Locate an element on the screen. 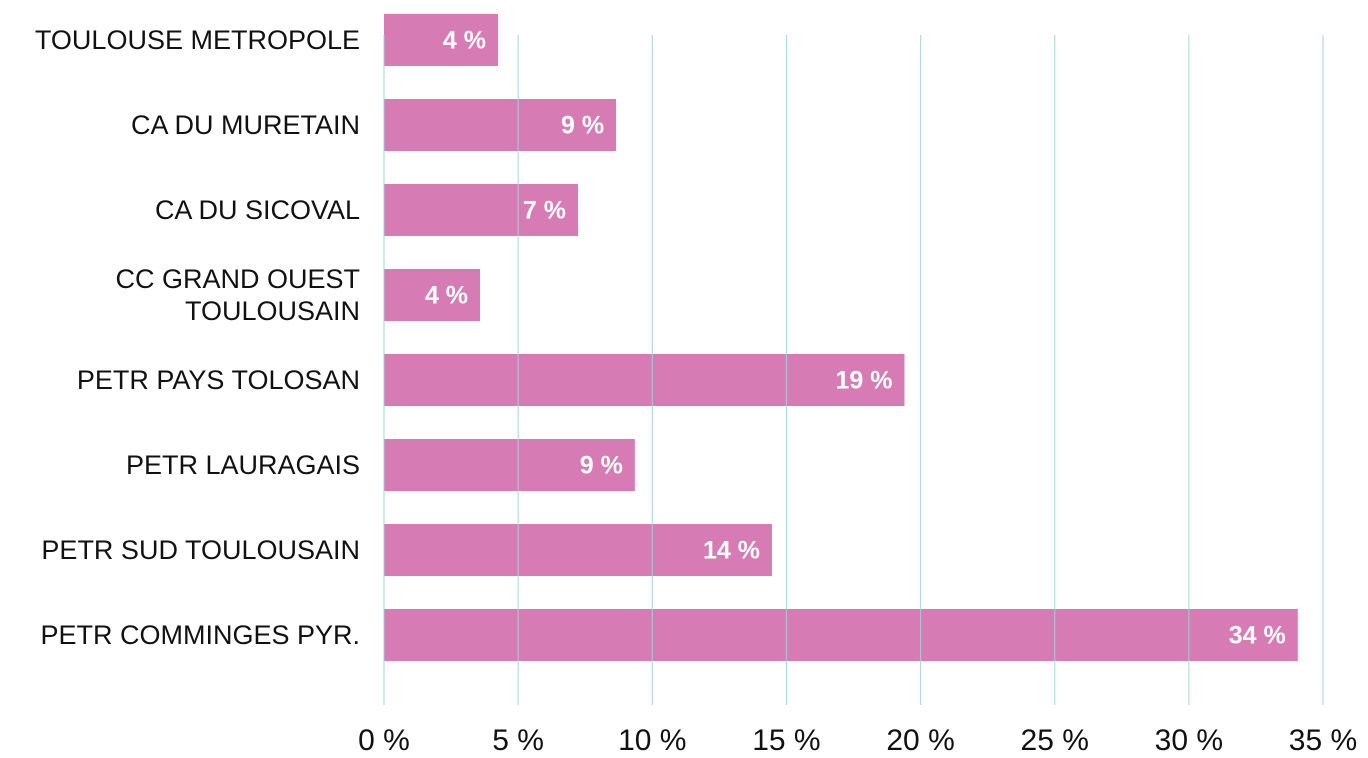 The image size is (1368, 758). category-label: PETR SUD TOULOUSAIN is located at coordinates (200, 550).